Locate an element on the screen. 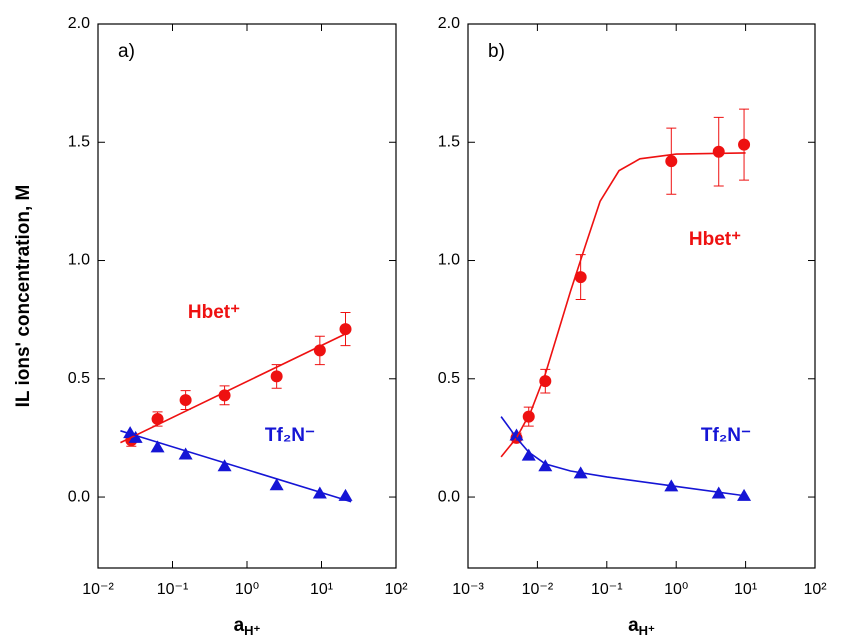 The width and height of the screenshot is (856, 640). panel-label: a) is located at coordinates (126, 51).